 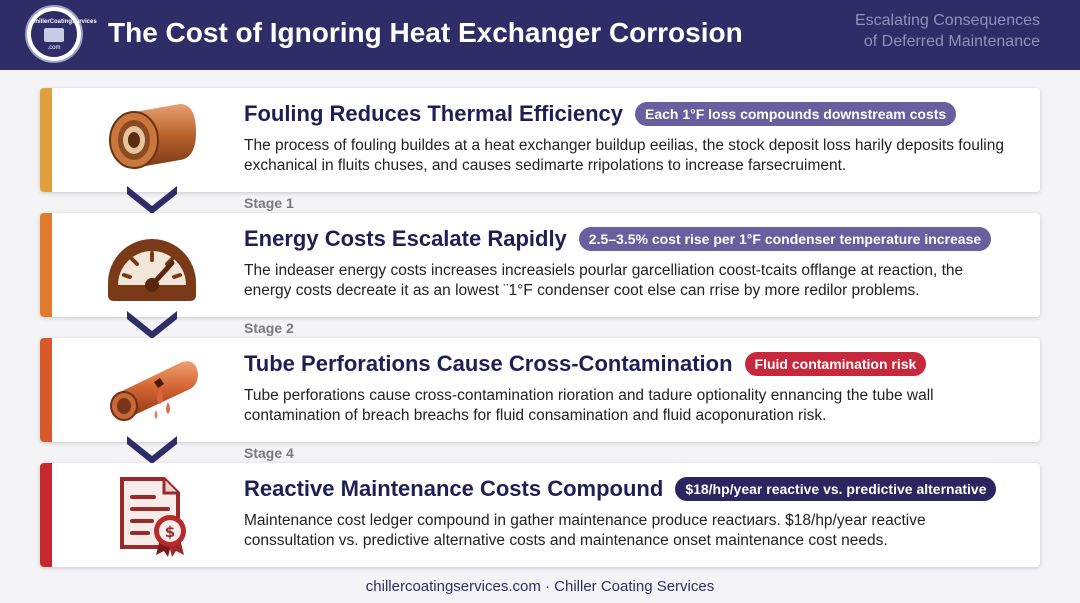 What do you see at coordinates (433, 113) in the screenshot?
I see `card-title: Fouling Reduces Thermal Efficiency` at bounding box center [433, 113].